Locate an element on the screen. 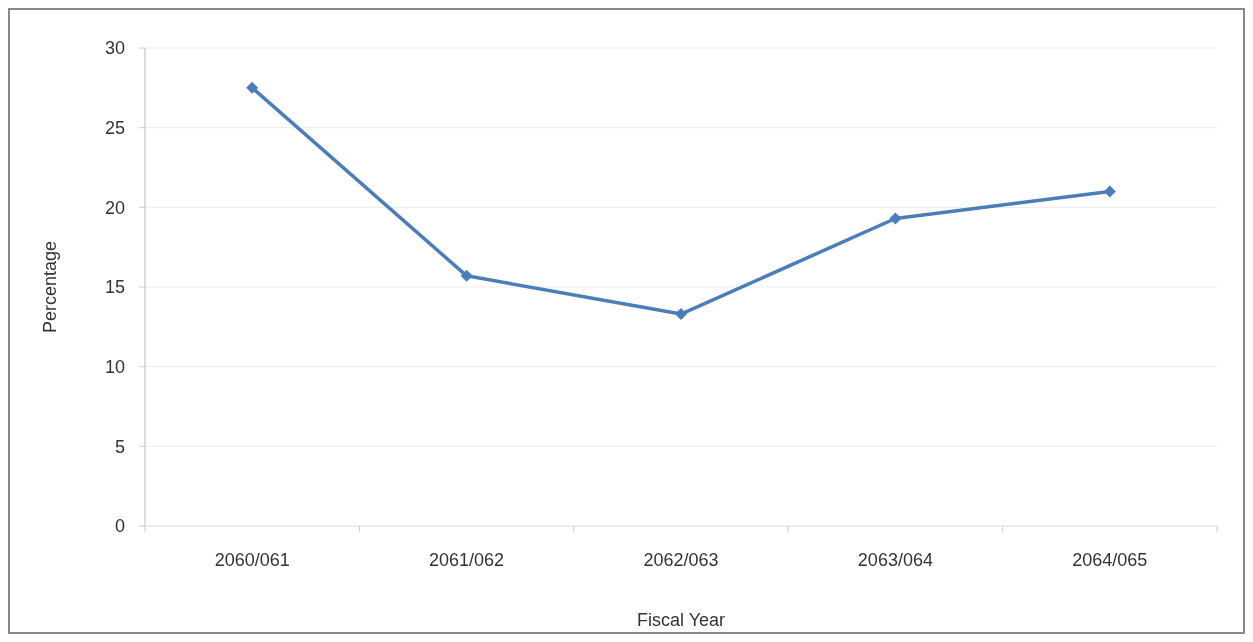 This screenshot has width=1253, height=642. y-tick-label: 25 is located at coordinates (114, 127).